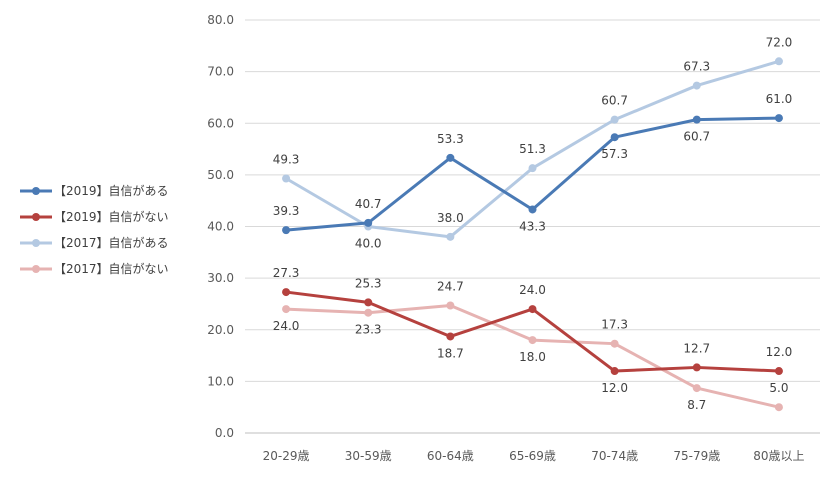  What do you see at coordinates (111, 242) in the screenshot?
I see `legend-label: 【2017】自信がある` at bounding box center [111, 242].